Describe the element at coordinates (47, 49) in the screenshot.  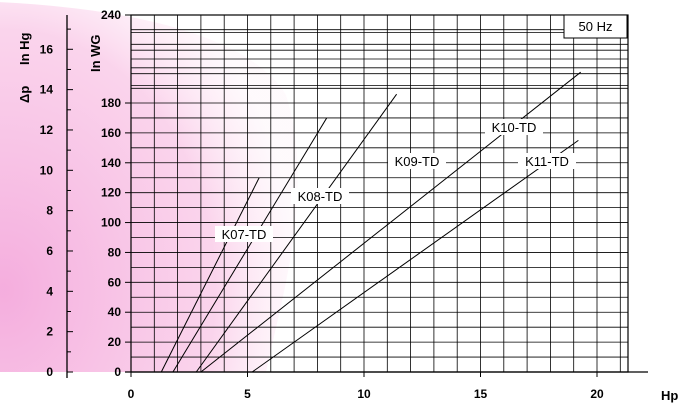
I see `y2-tick-label: 16` at that location.